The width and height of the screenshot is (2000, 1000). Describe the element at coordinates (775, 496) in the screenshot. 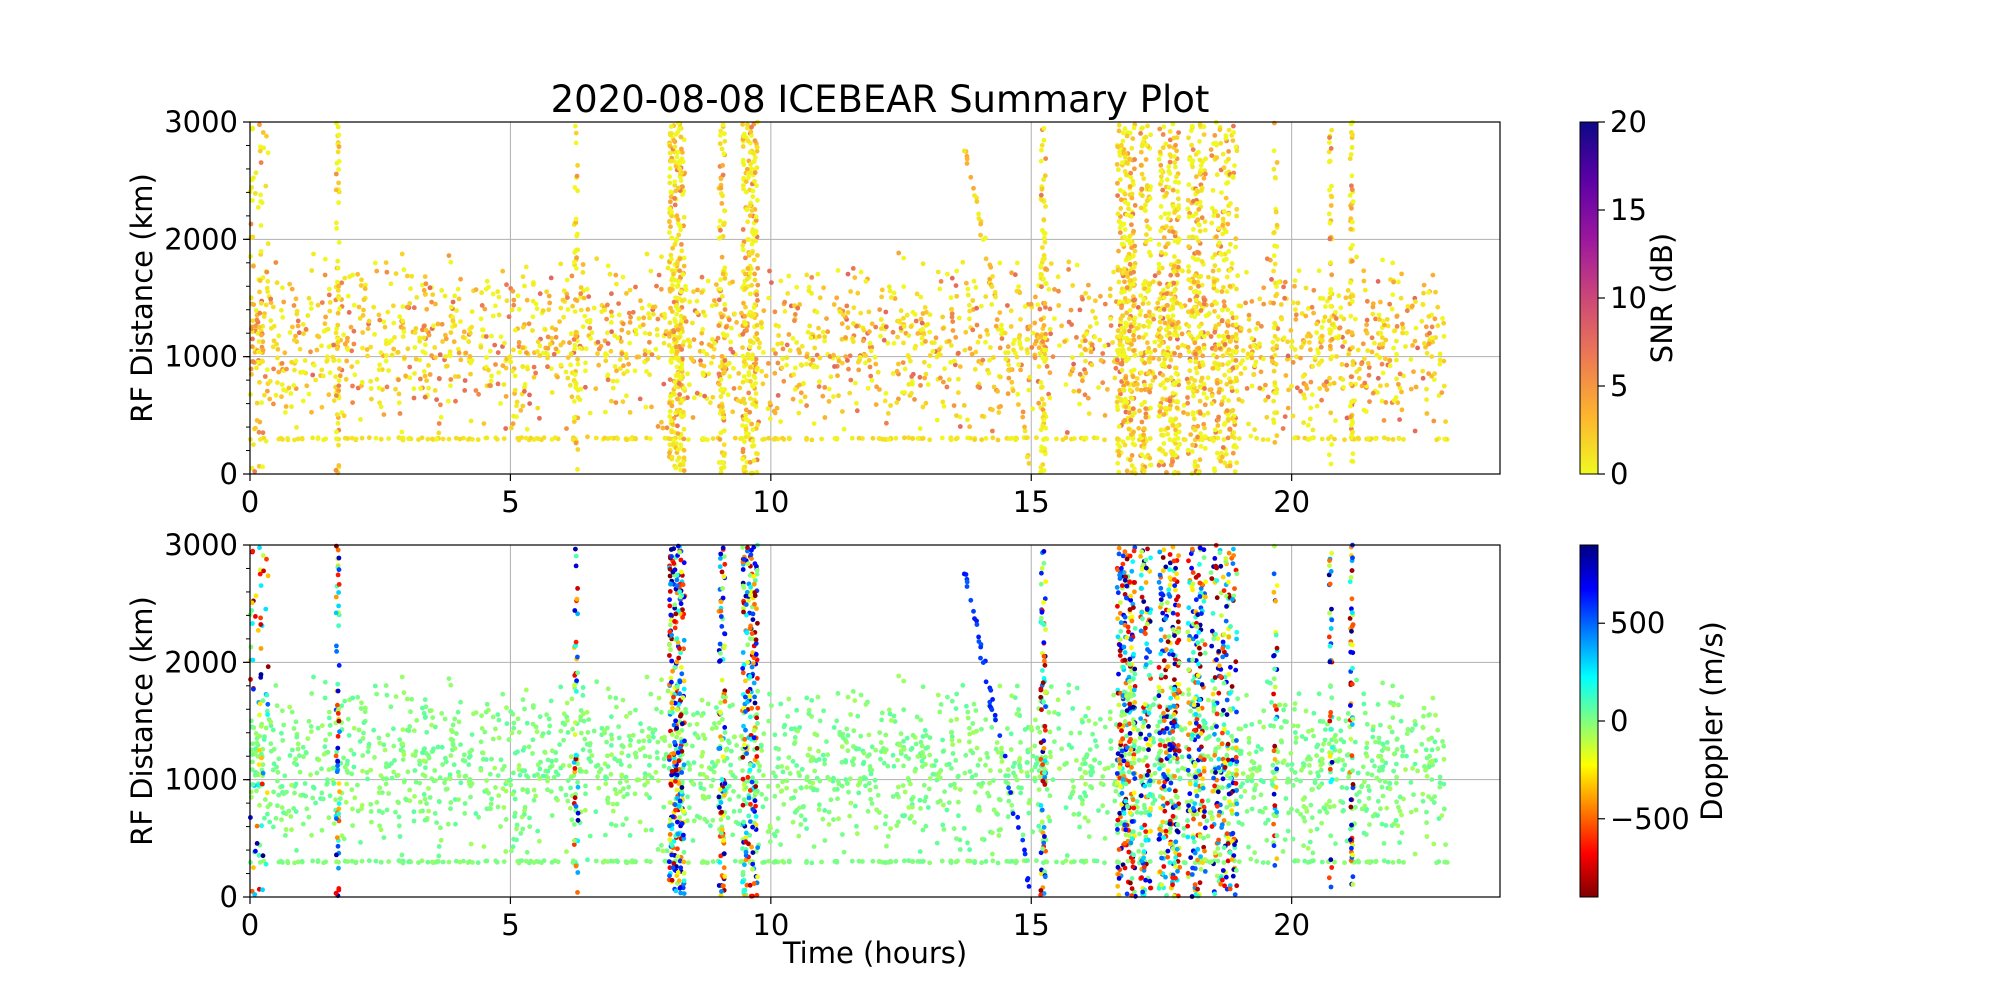

I see `snr-x-ticks: 0 5 10 15 20` at that location.